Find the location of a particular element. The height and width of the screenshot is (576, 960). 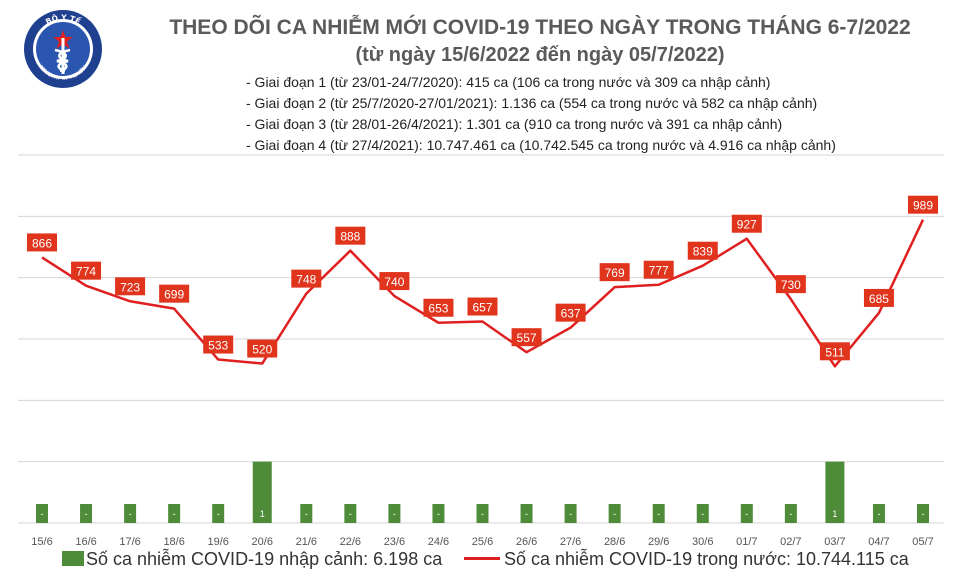

line-data-label: 866 is located at coordinates (42, 243).